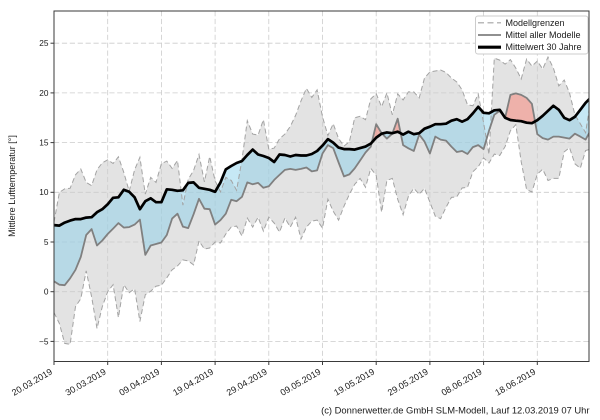 The height and width of the screenshot is (420, 600). What do you see at coordinates (46, 292) in the screenshot?
I see `svg-text: 0` at bounding box center [46, 292].